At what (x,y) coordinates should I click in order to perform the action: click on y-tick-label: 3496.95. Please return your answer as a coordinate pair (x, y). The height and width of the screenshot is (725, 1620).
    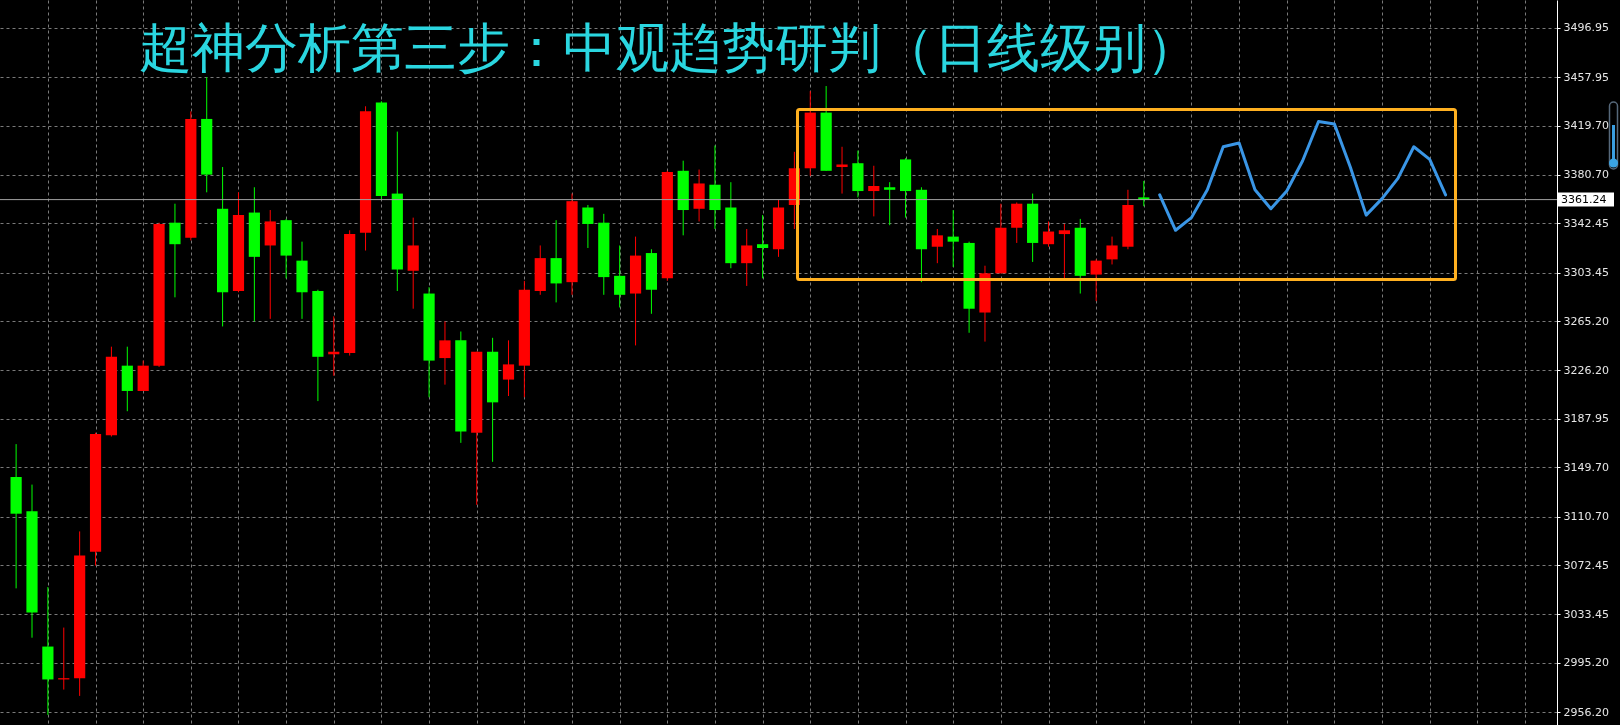
    Looking at the image, I should click on (1586, 28).